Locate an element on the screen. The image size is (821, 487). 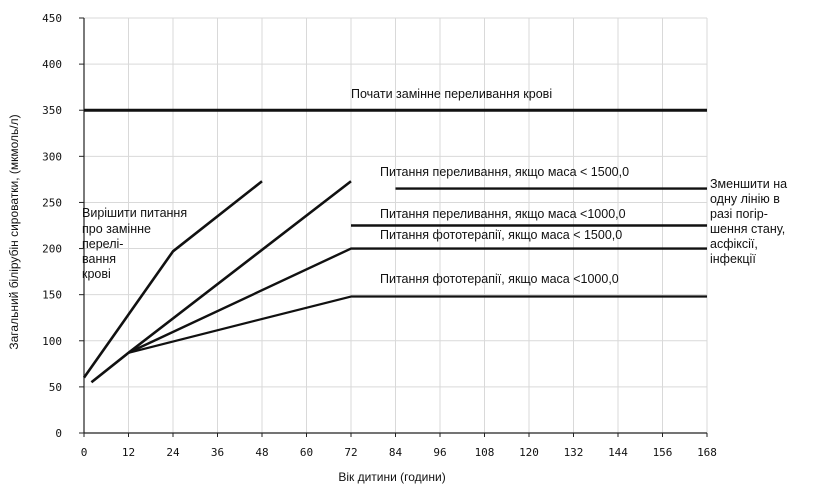
x-tick-label: 84 is located at coordinates (396, 452).